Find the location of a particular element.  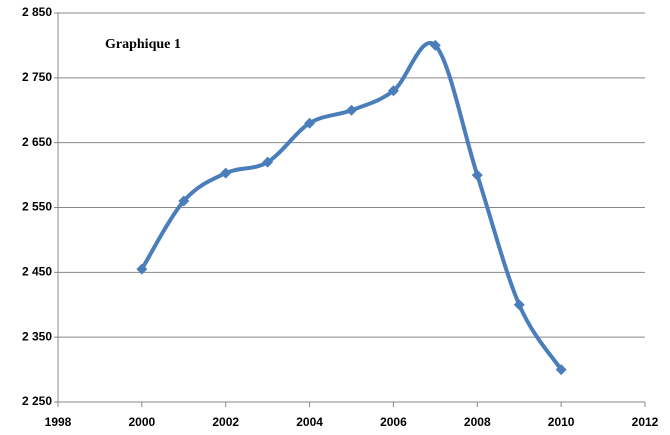

x-tick-label: 1998 is located at coordinates (58, 422).